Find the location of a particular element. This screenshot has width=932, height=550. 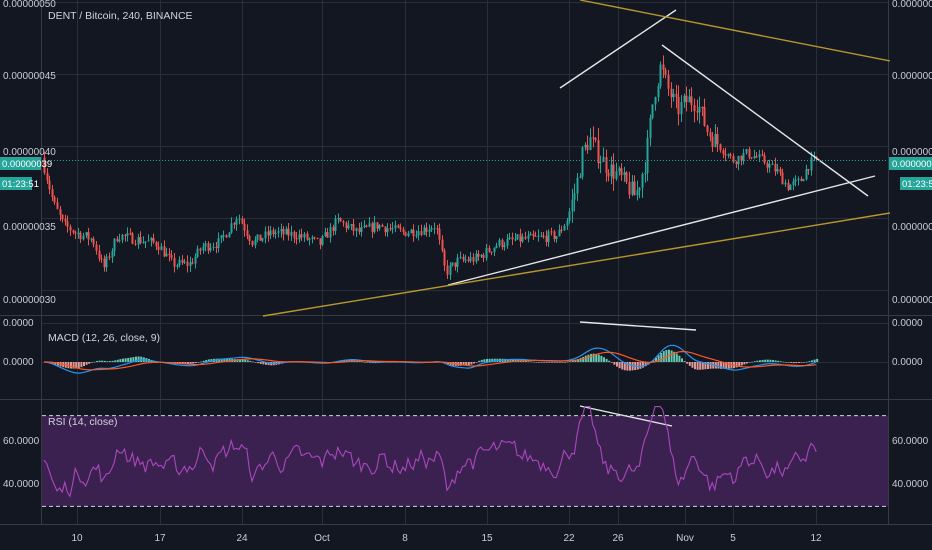

countdown-badge-value: 01:23:51 is located at coordinates (917, 184).